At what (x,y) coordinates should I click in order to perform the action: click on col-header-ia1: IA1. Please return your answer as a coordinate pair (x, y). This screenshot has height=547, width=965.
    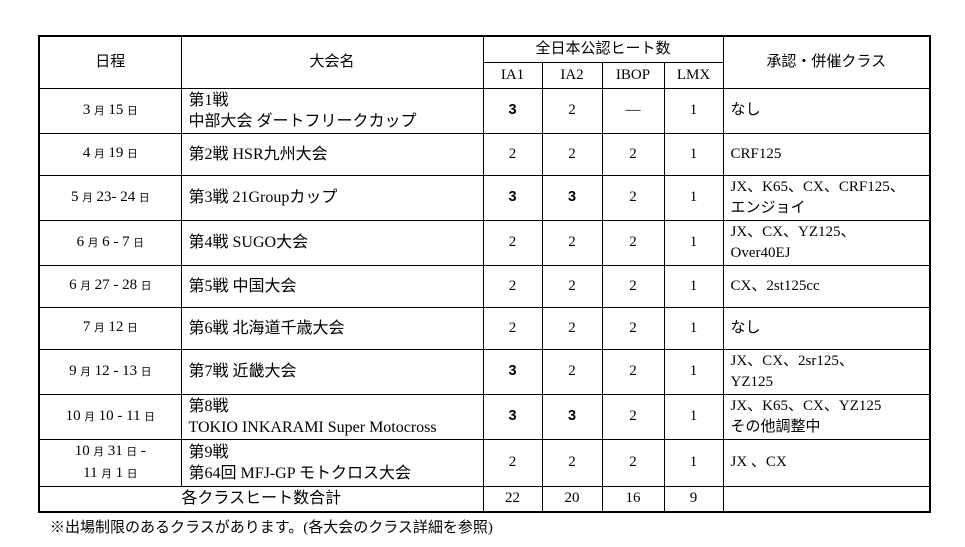
    Looking at the image, I should click on (512, 75).